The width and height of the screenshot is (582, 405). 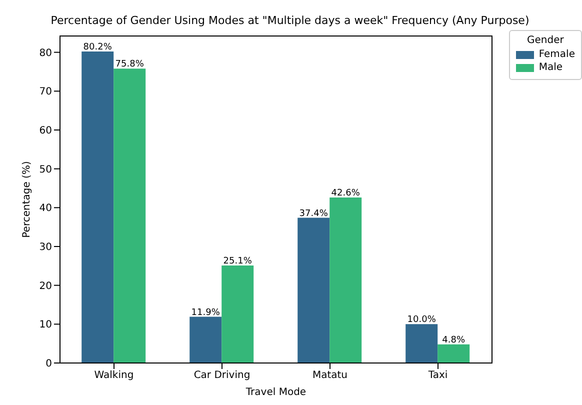 What do you see at coordinates (421, 320) in the screenshot?
I see `data-label: 10.0%` at bounding box center [421, 320].